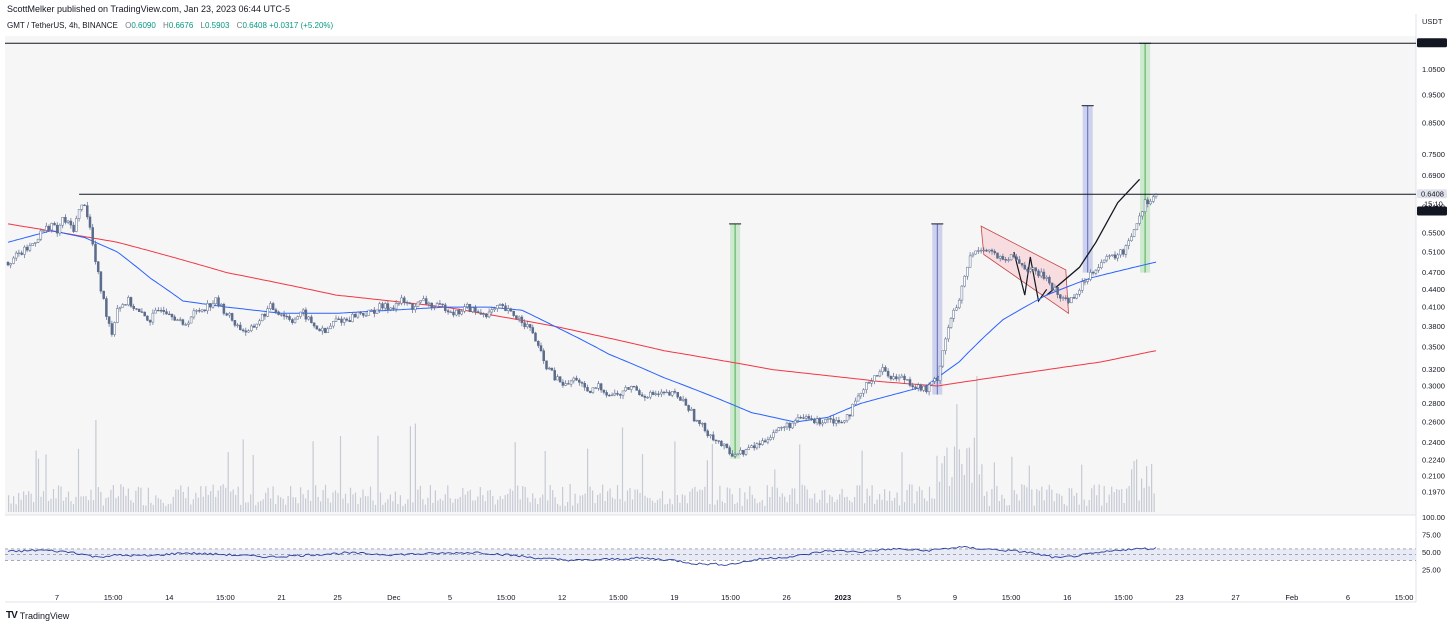 This screenshot has width=1456, height=626. I want to click on ohlc-low-value: 0.5903, so click(217, 25).